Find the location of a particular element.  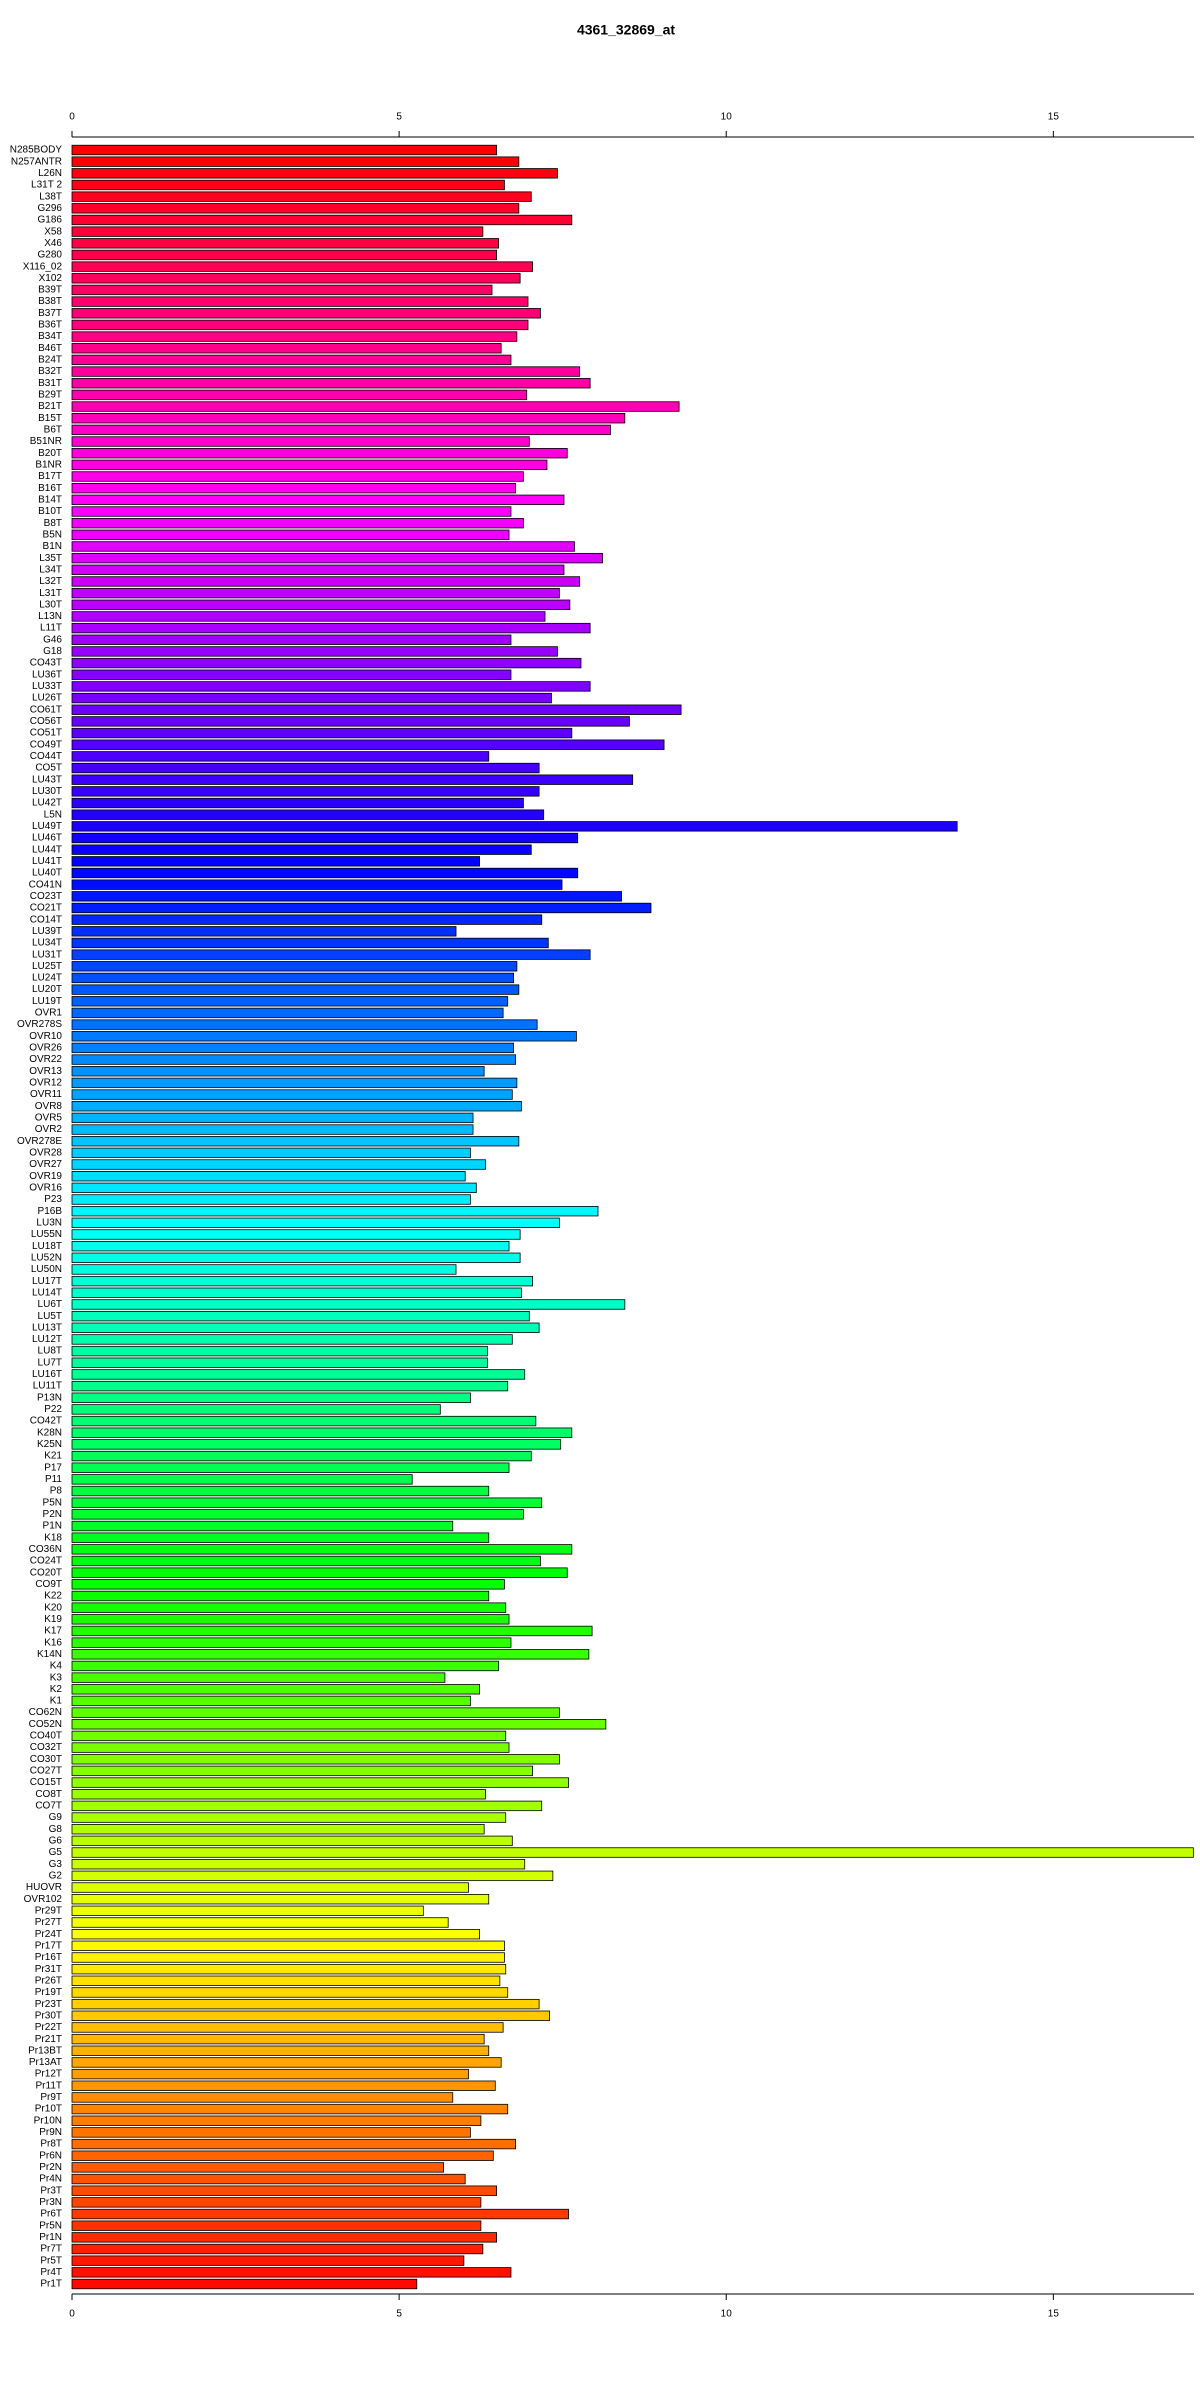

y-tick-label: K14N is located at coordinates (49, 1654).